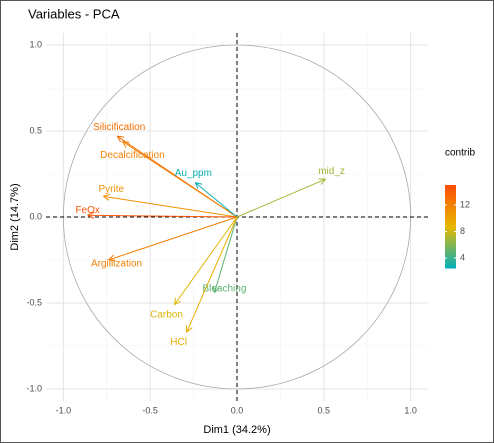  I want to click on variable-label: HCl, so click(178, 342).